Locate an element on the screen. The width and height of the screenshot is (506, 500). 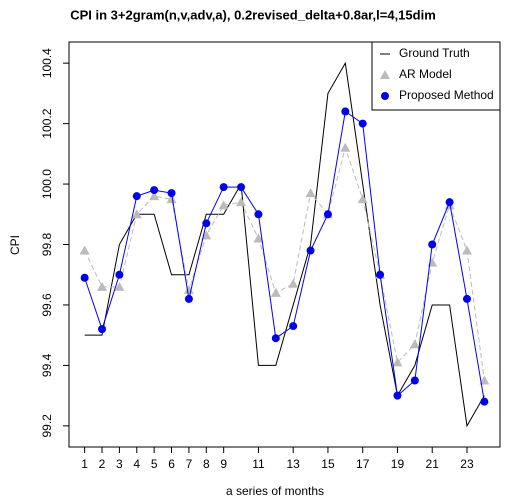
y-tick-label: 100.0 is located at coordinates (47, 184).